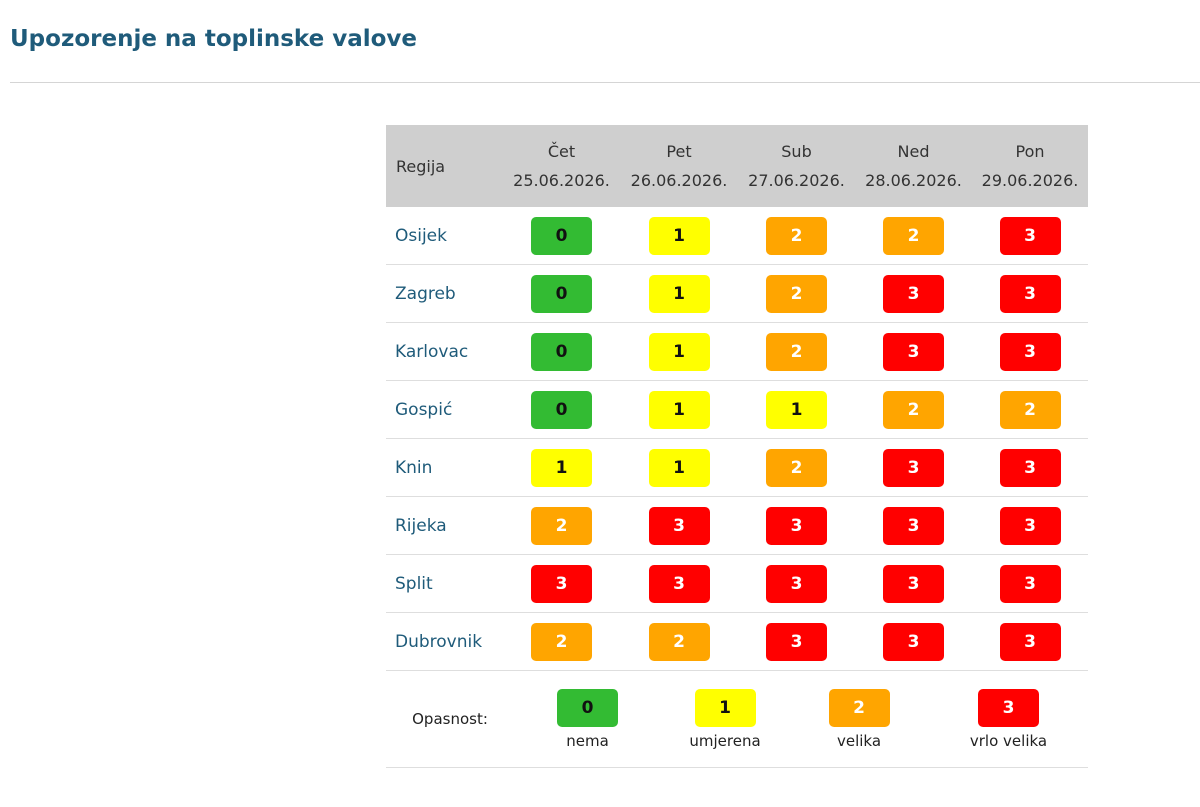 The width and height of the screenshot is (1200, 807). What do you see at coordinates (444, 236) in the screenshot?
I see `region-link: Osijek` at bounding box center [444, 236].